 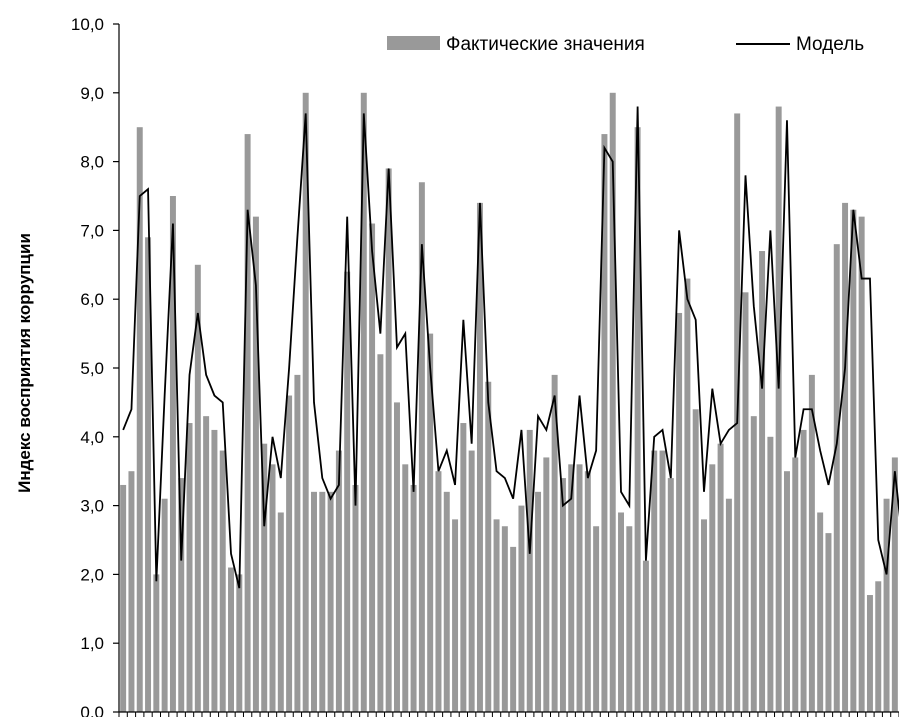 I want to click on y-ticks-layer: 0,0 1,0 2,0 3,0 4,0 5,0 6,0 7,0 8,0 9,0 10,0, so click(x=95, y=368).